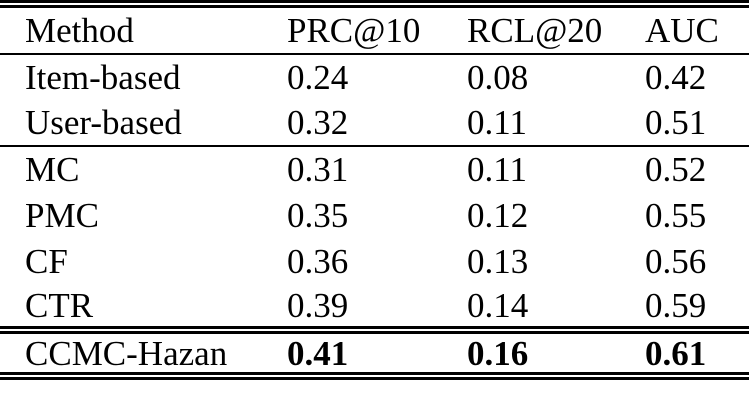 This screenshot has height=402, width=749. I want to click on table-row-pmc: PMC 0.35 0.12 0.55, so click(374, 215).